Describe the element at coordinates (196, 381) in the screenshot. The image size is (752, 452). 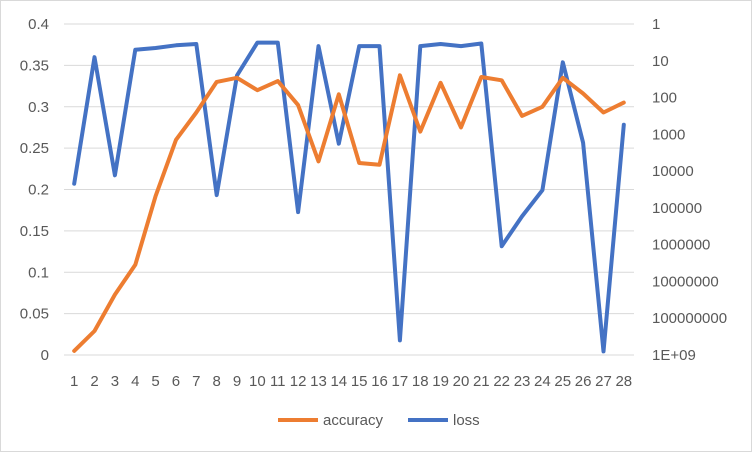
I see `x-tick-label: 7` at that location.